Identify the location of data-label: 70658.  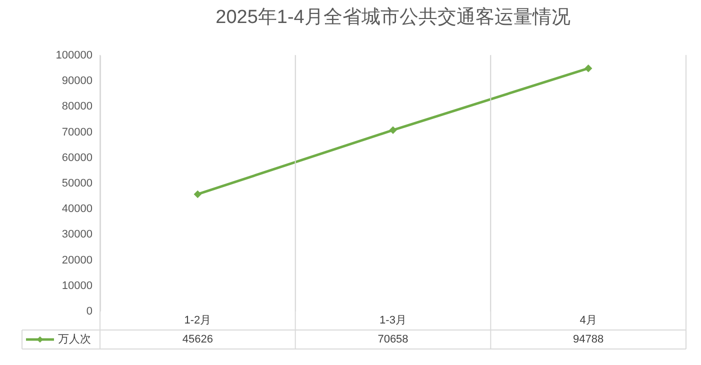
(393, 340).